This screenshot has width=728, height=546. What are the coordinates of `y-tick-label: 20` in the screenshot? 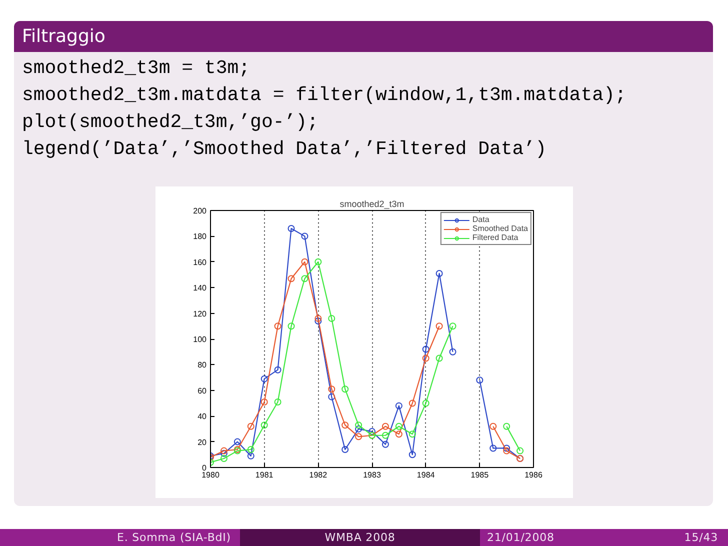 It's located at (203, 442).